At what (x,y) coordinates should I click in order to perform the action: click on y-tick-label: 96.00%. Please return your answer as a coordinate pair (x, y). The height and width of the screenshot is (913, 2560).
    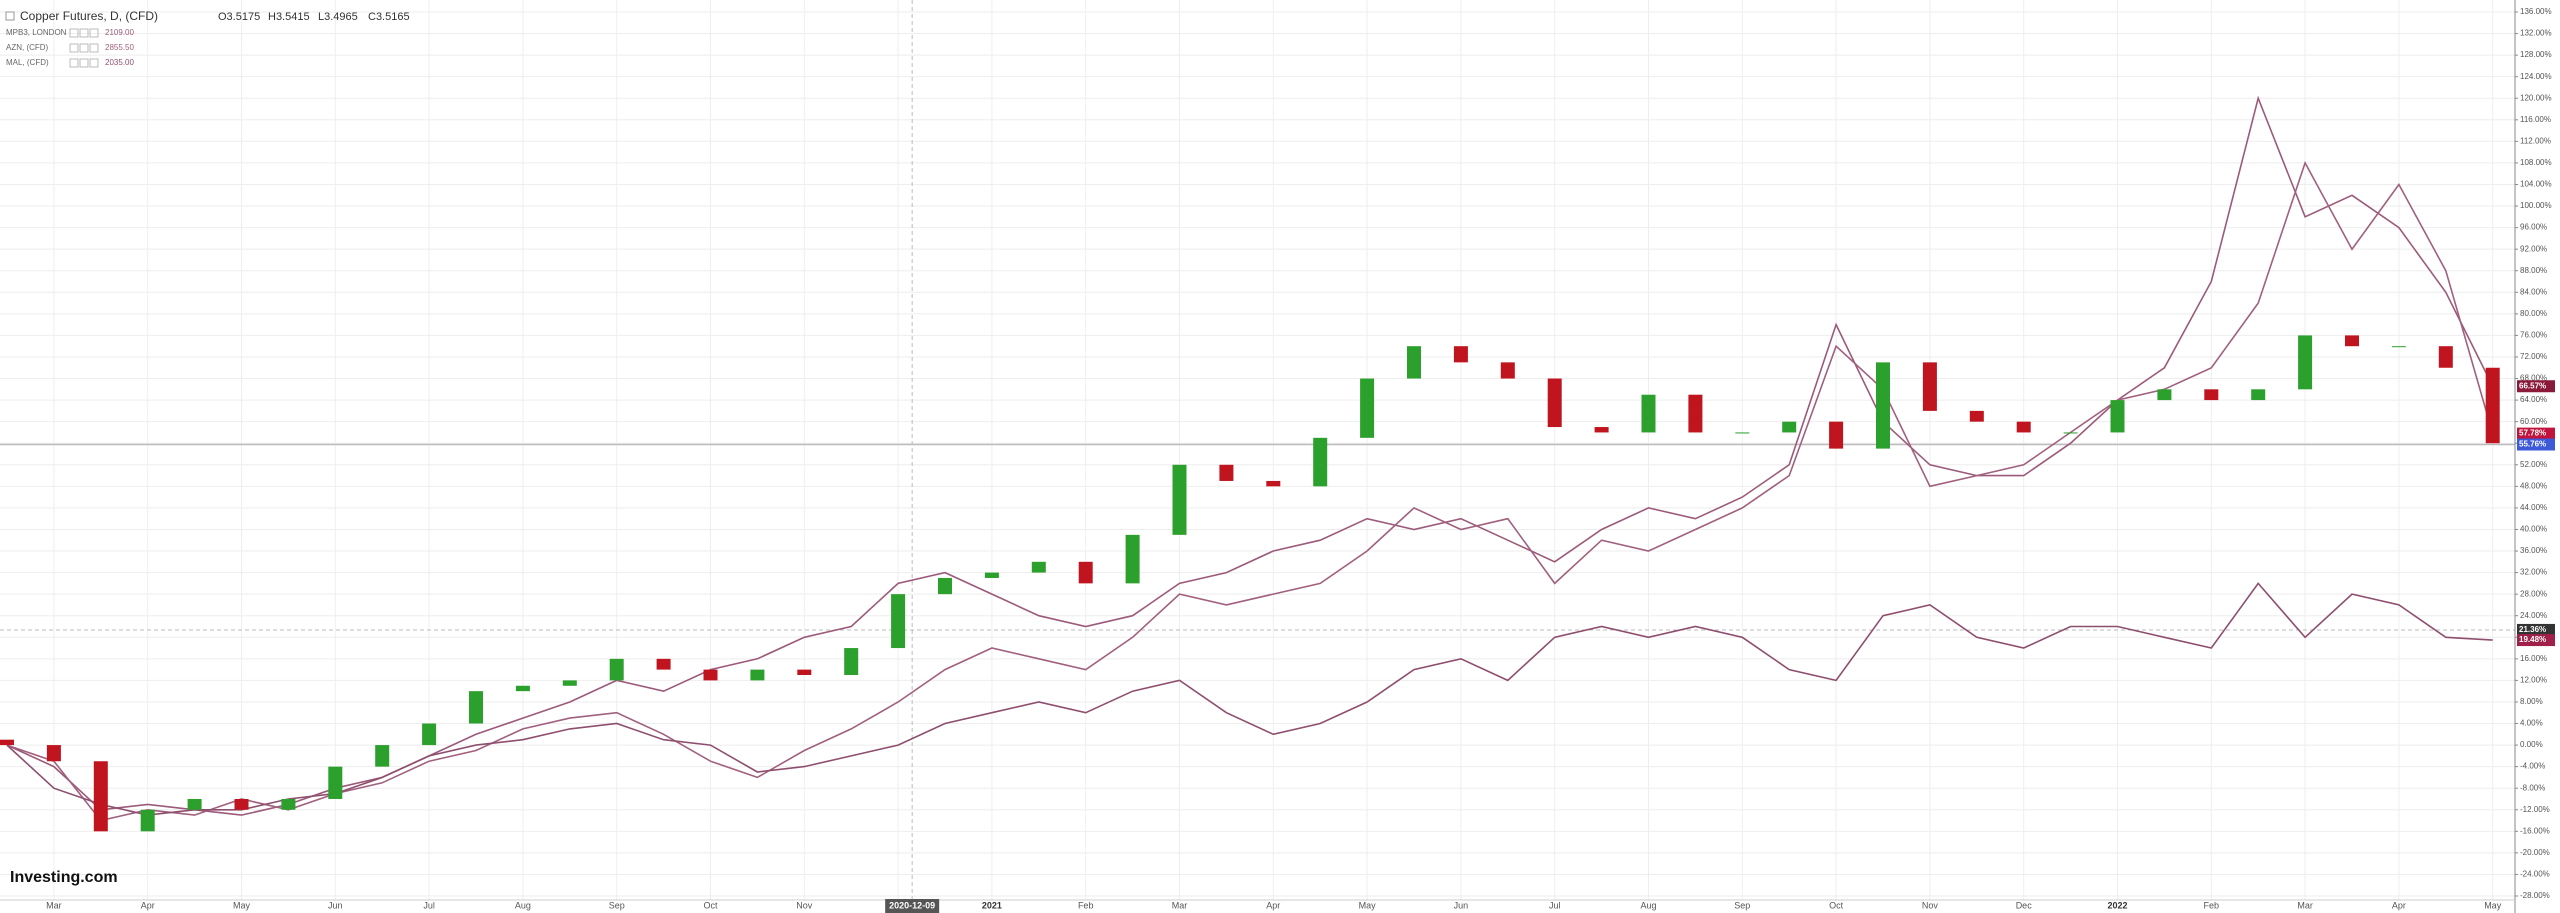
    Looking at the image, I should click on (2533, 227).